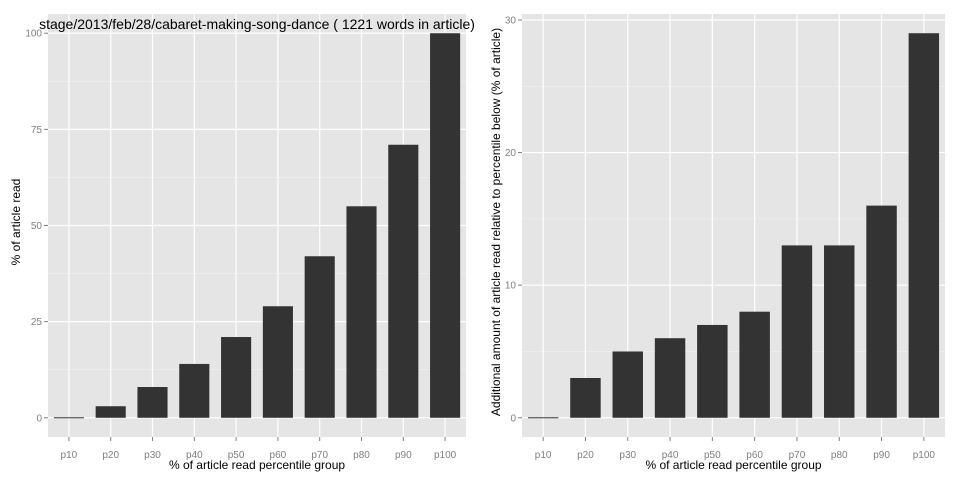 The width and height of the screenshot is (960, 485). Describe the element at coordinates (37, 130) in the screenshot. I see `y-tick-label: 75` at that location.